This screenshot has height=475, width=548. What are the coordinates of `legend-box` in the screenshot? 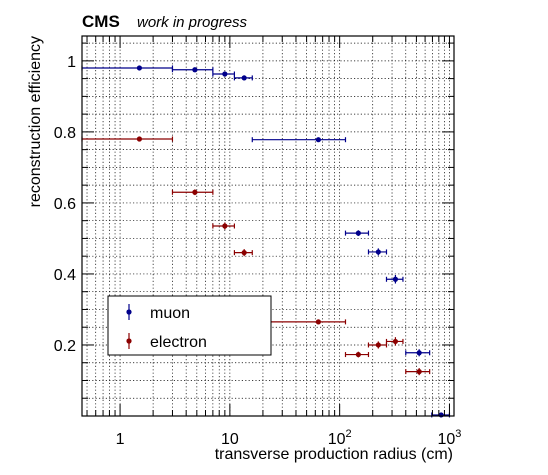 It's located at (189, 325).